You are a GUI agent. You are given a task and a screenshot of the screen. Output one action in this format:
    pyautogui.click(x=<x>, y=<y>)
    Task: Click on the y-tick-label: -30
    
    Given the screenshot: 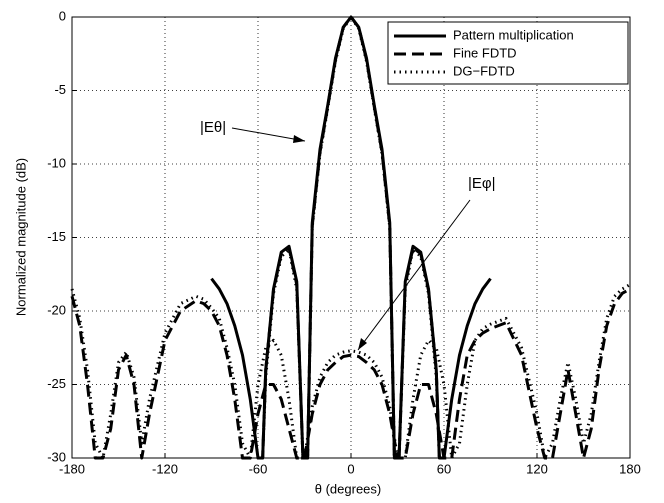 What is the action you would take?
    pyautogui.click(x=56, y=456)
    